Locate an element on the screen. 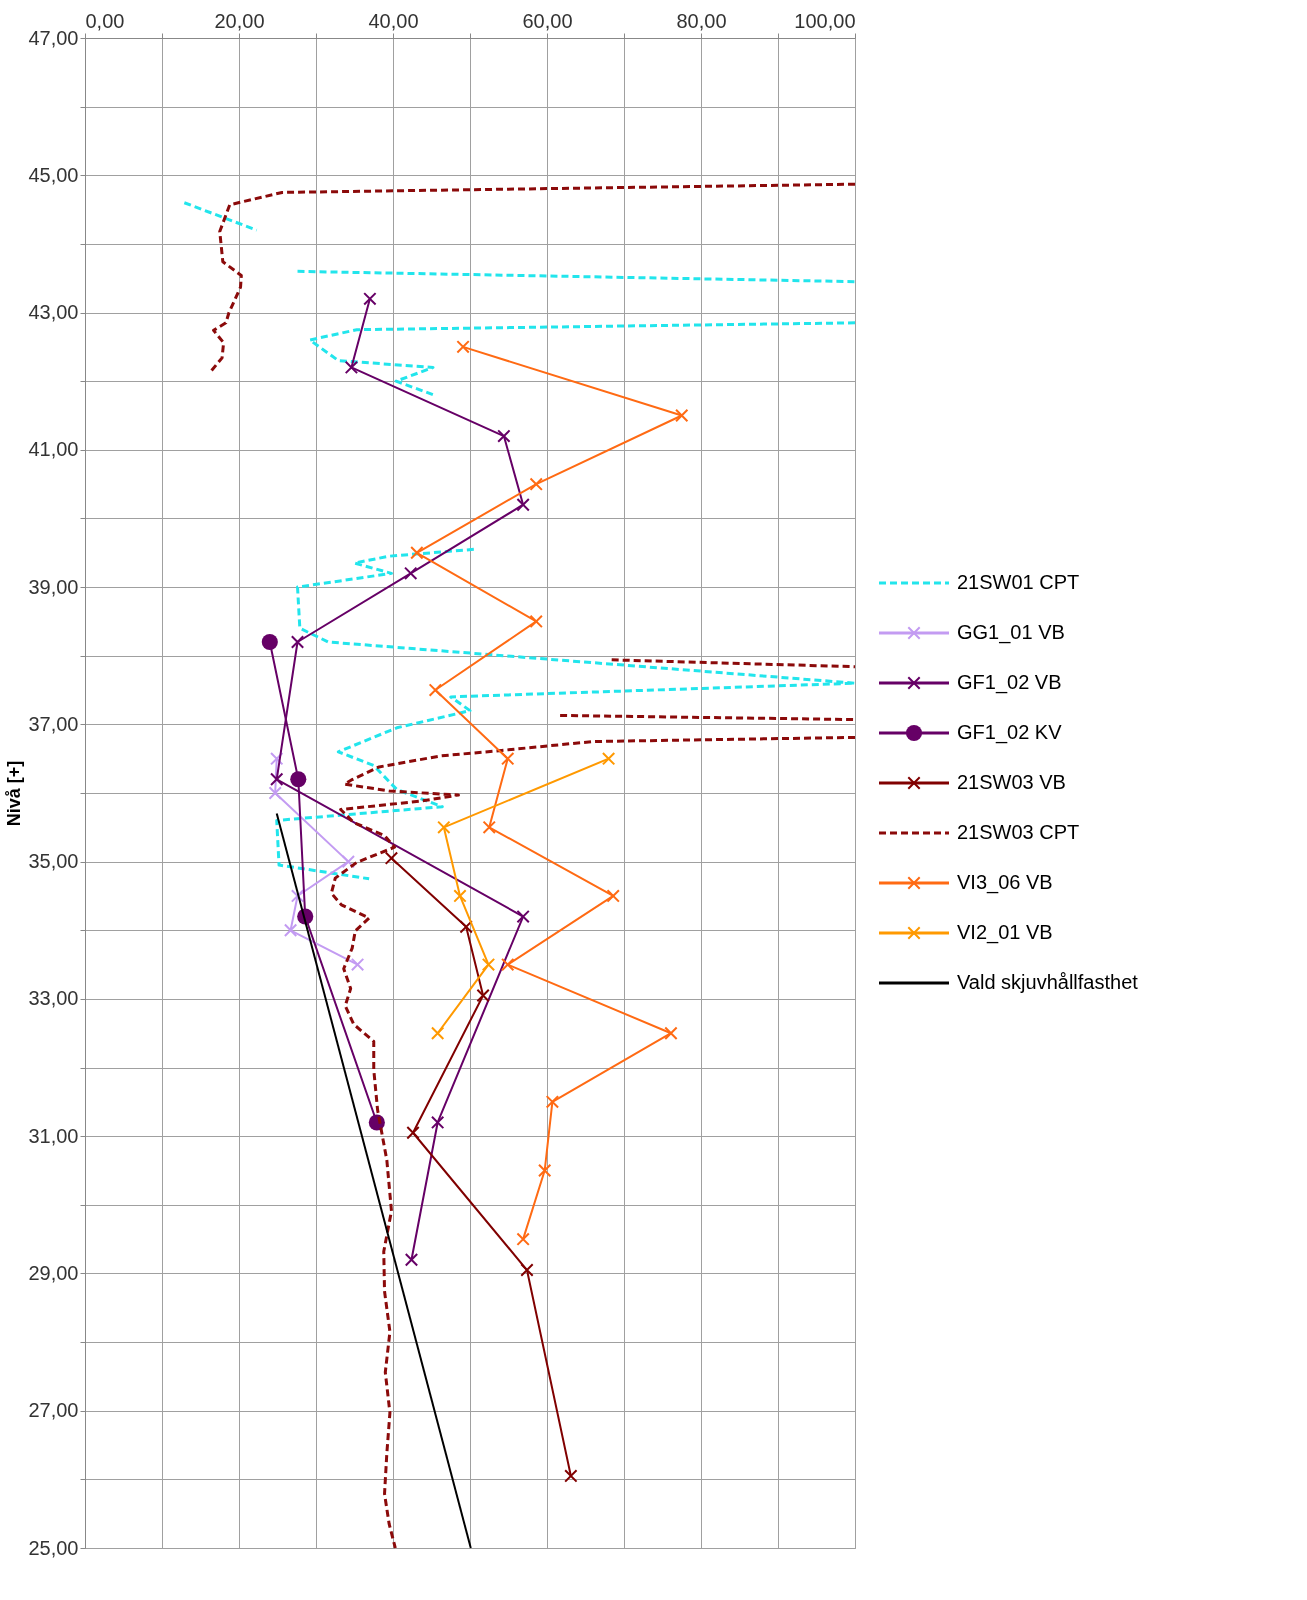 Image resolution: width=1307 pixels, height=1600 pixels. y-tick-label: 35,00 is located at coordinates (53, 861).